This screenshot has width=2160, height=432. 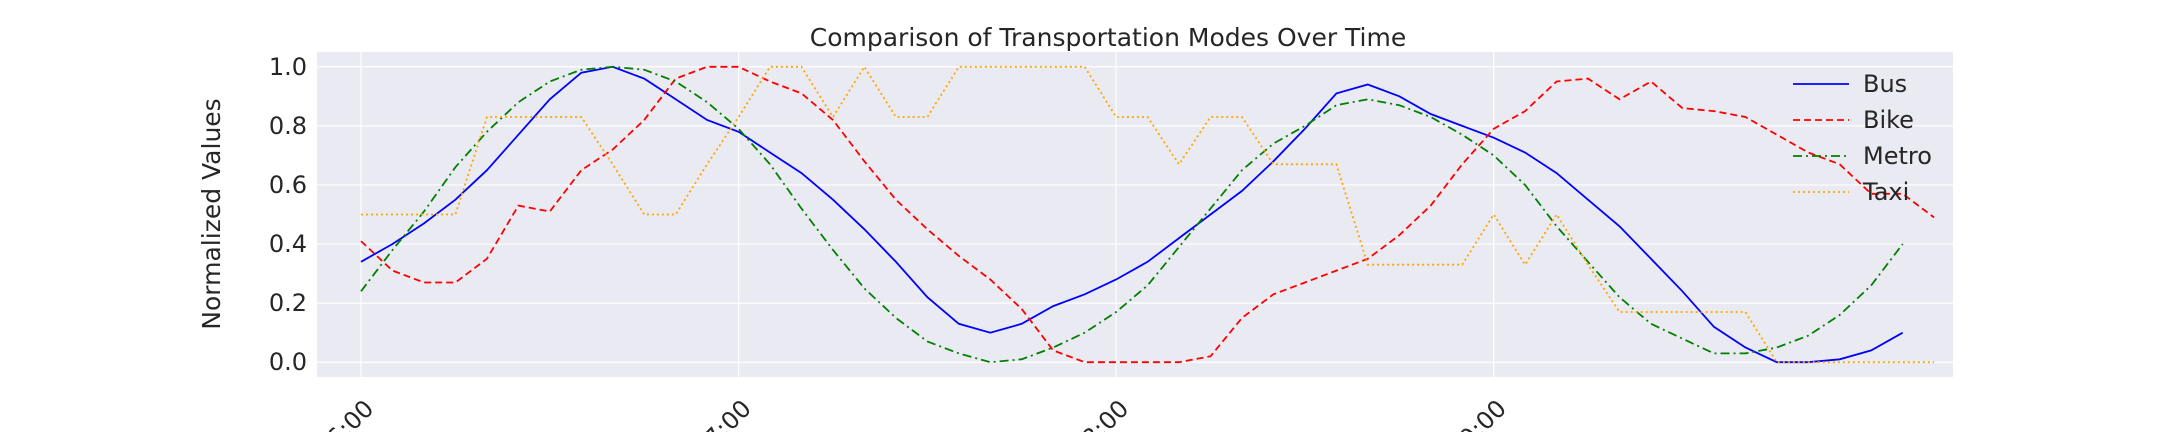 What do you see at coordinates (1885, 84) in the screenshot?
I see `legend-label-bus: Bus` at bounding box center [1885, 84].